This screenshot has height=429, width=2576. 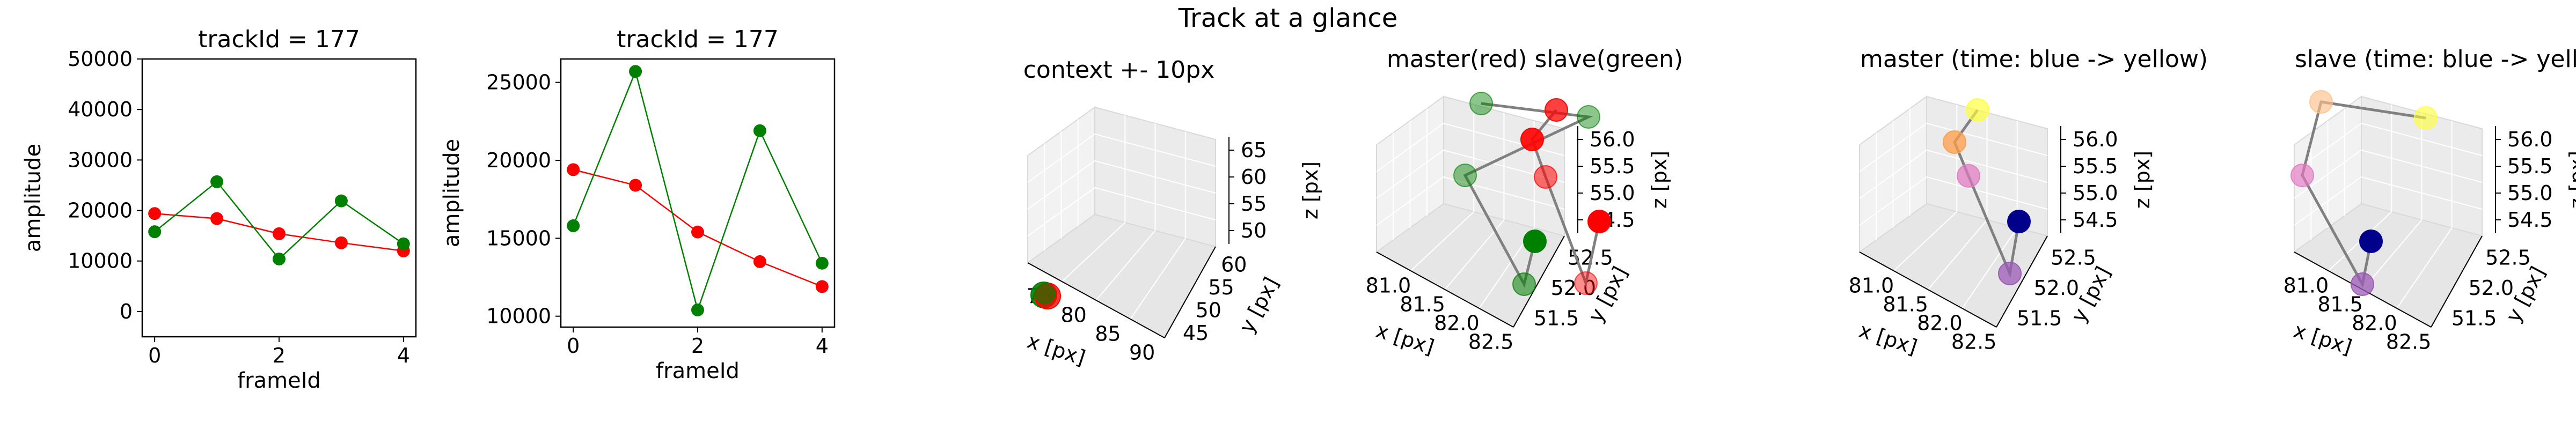 What do you see at coordinates (100, 261) in the screenshot?
I see `y-tick-label: 10000` at bounding box center [100, 261].